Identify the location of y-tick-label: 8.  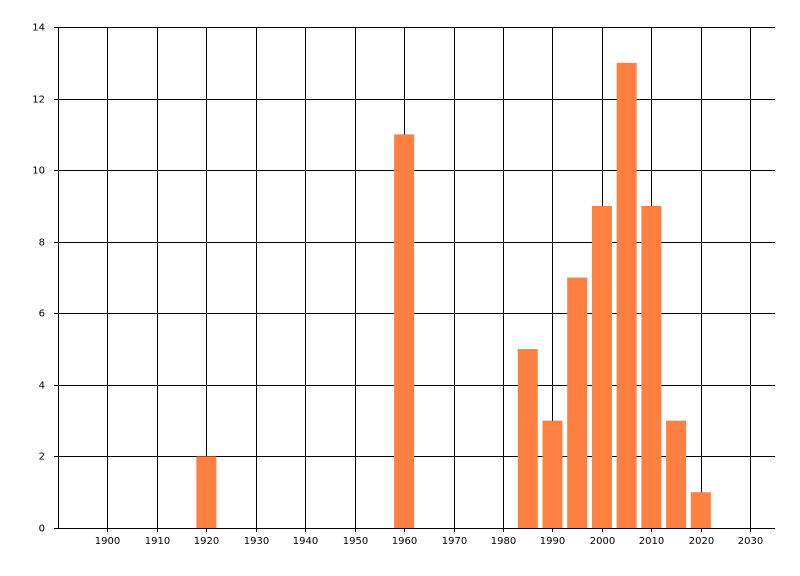
(42, 243).